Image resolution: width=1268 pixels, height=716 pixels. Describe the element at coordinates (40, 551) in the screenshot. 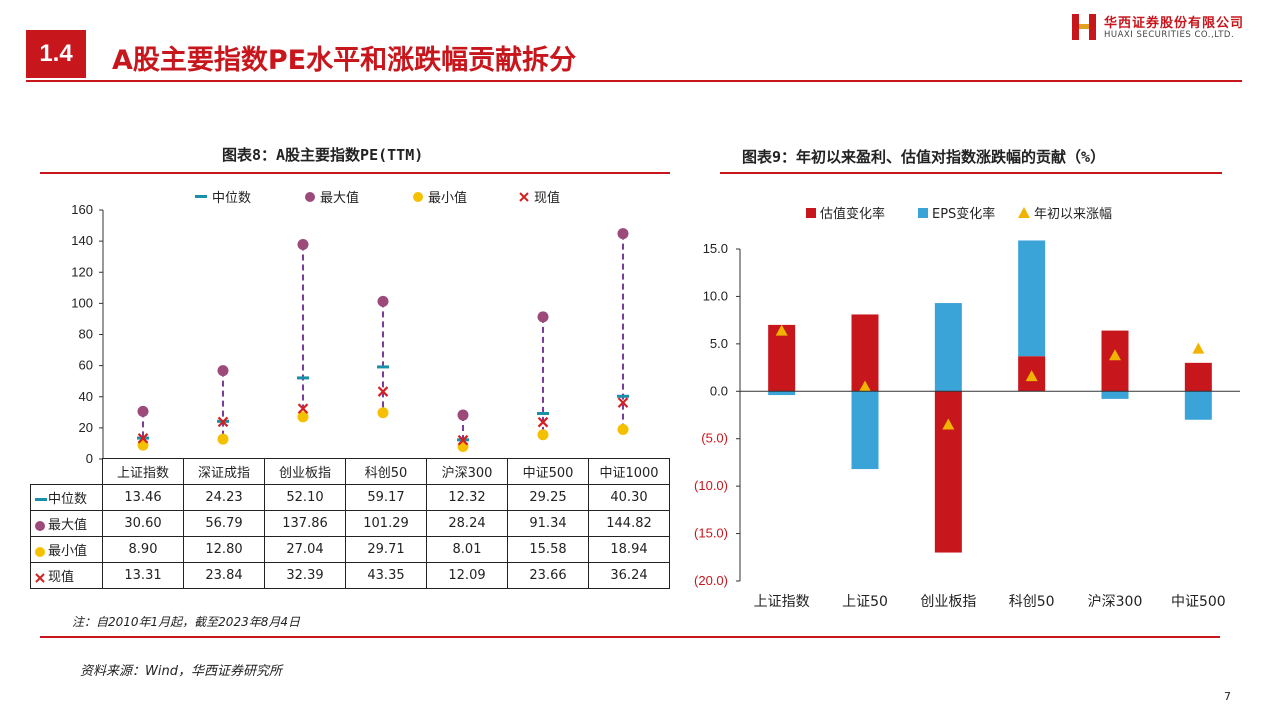

I see `yellow-circle-icon` at that location.